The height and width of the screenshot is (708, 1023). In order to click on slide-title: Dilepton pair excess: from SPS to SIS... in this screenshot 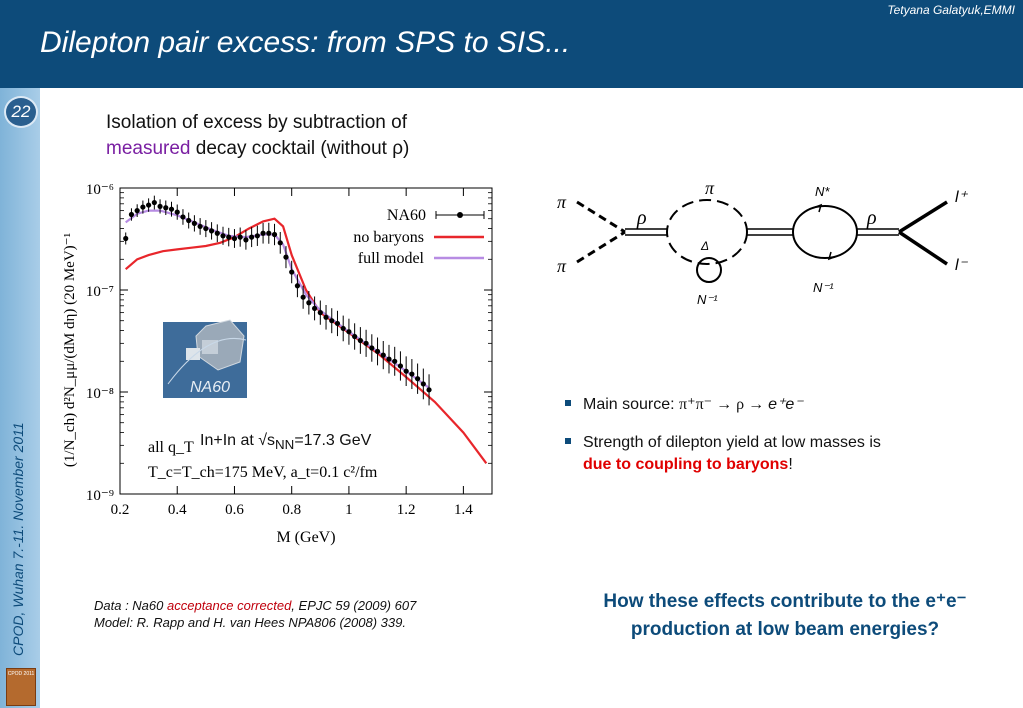, I will do `click(305, 42)`.